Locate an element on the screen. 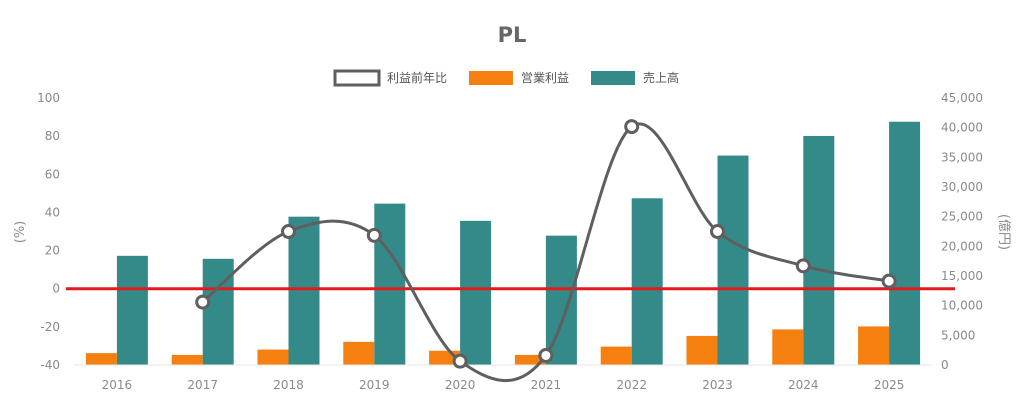 This screenshot has height=405, width=1024. bar-operating-profit-2022 is located at coordinates (616, 355).